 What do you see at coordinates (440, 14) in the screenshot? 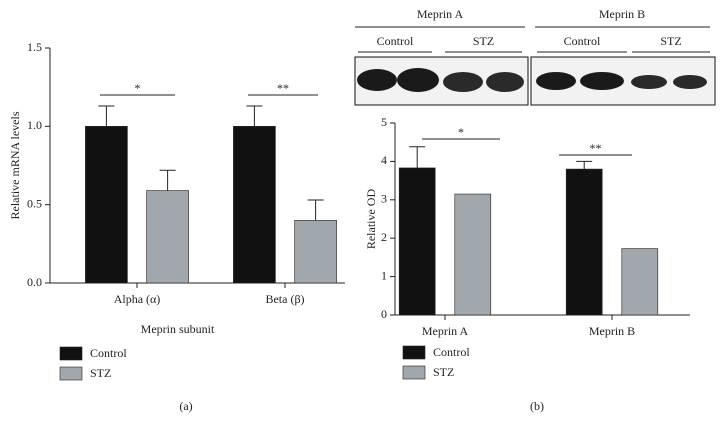
I see `blot-group-label: Meprin A` at bounding box center [440, 14].